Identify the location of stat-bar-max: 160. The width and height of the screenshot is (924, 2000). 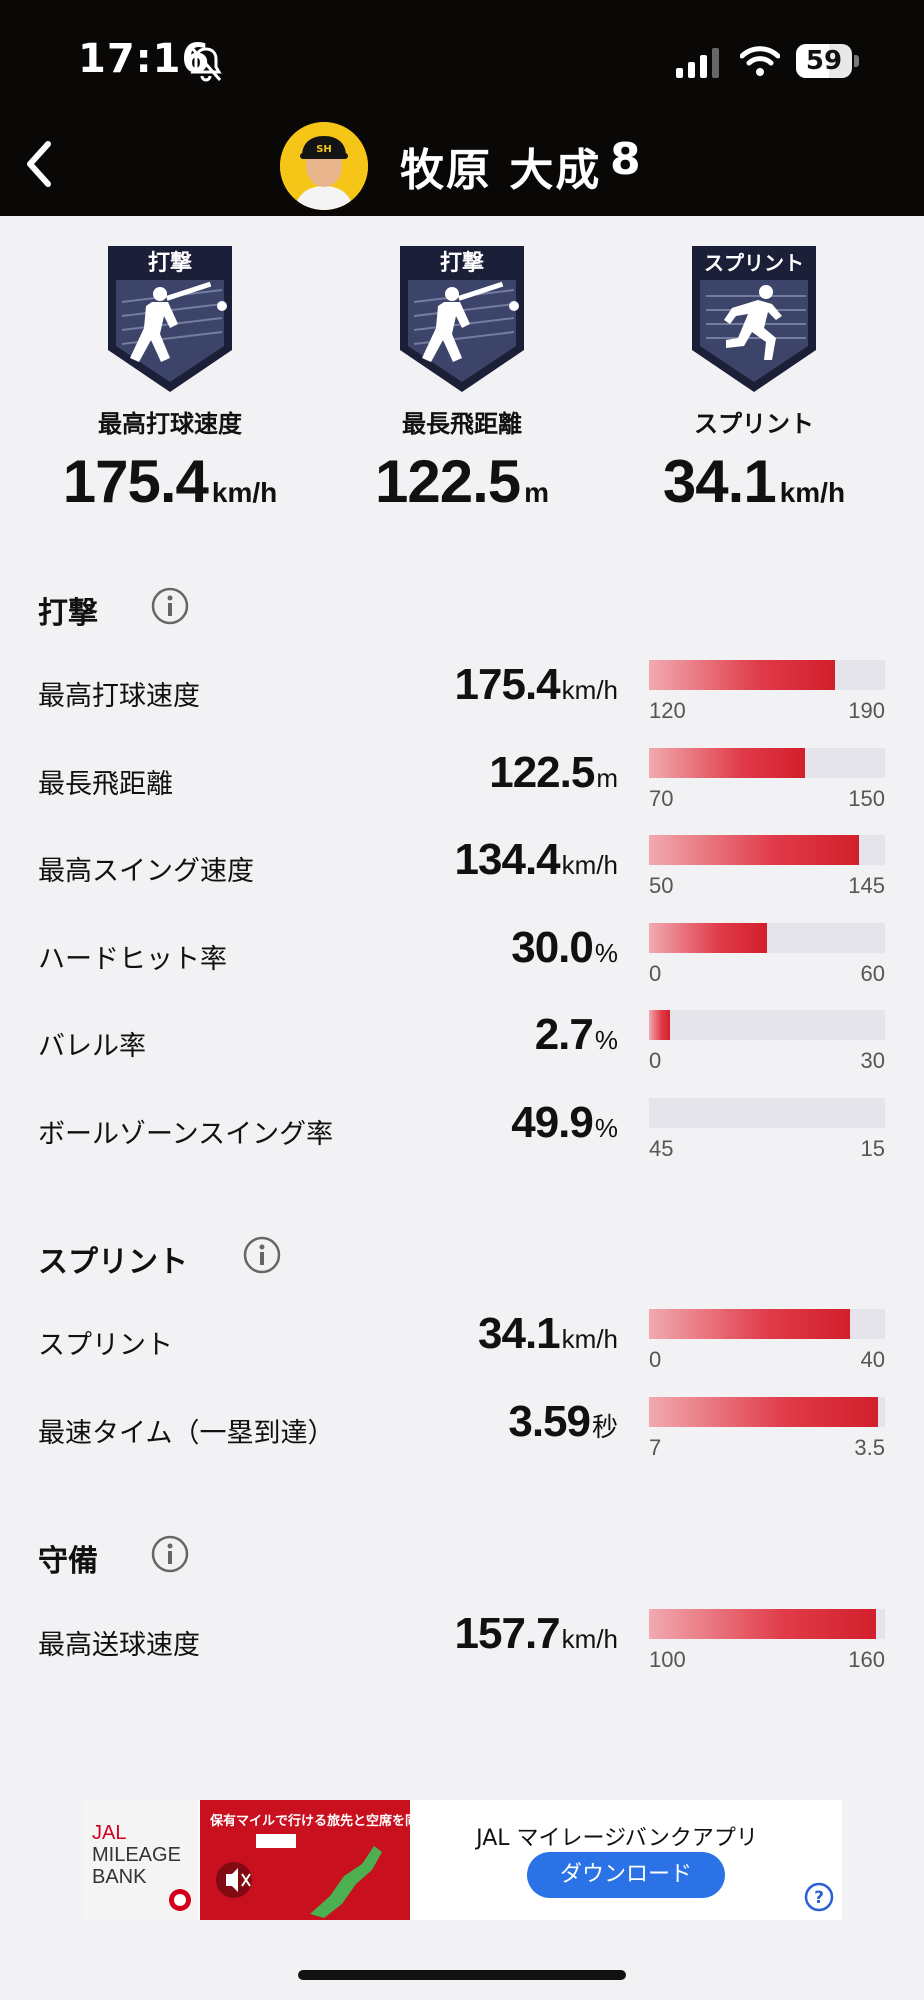
(866, 1659).